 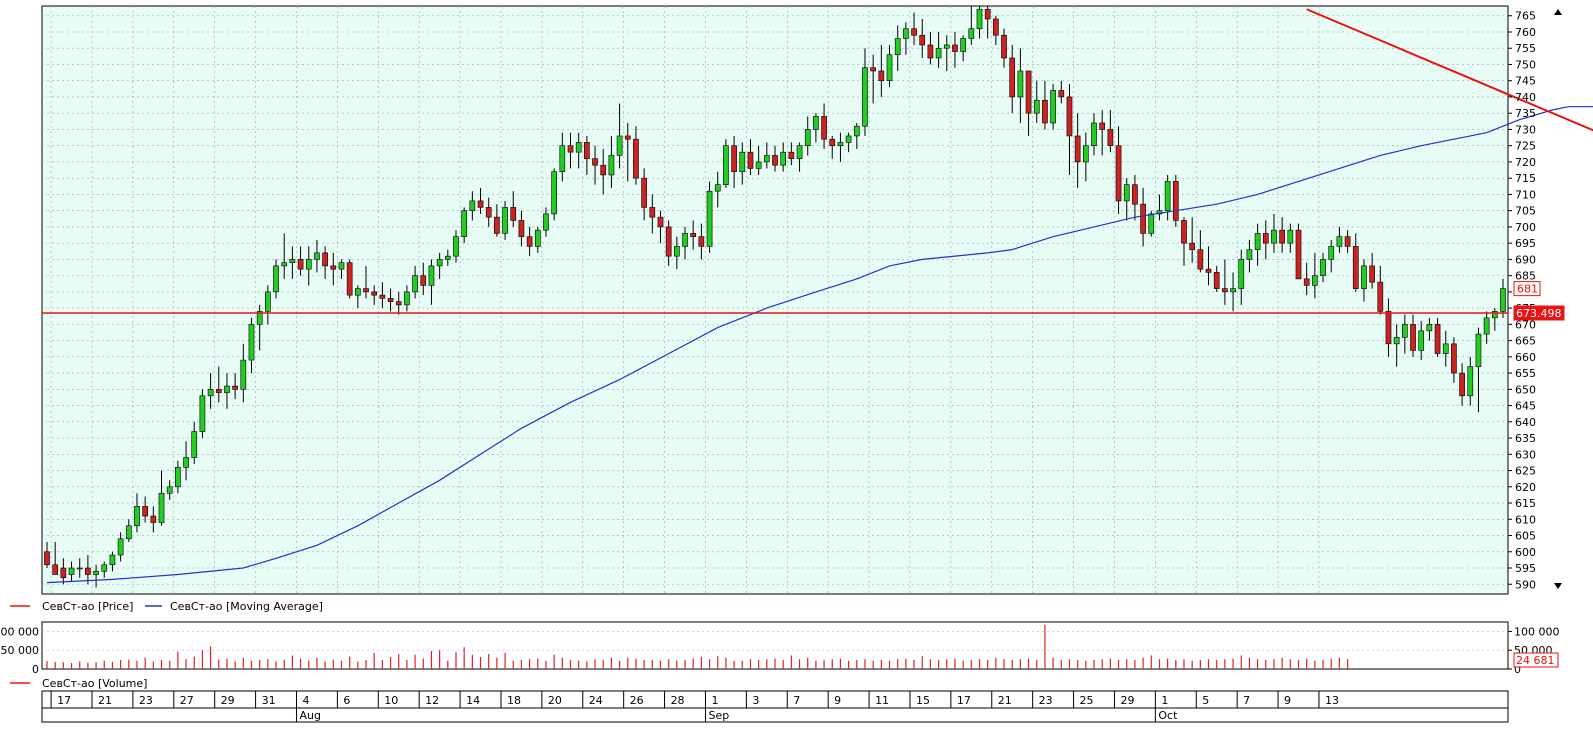 I want to click on date-day-label: 20, so click(x=555, y=700).